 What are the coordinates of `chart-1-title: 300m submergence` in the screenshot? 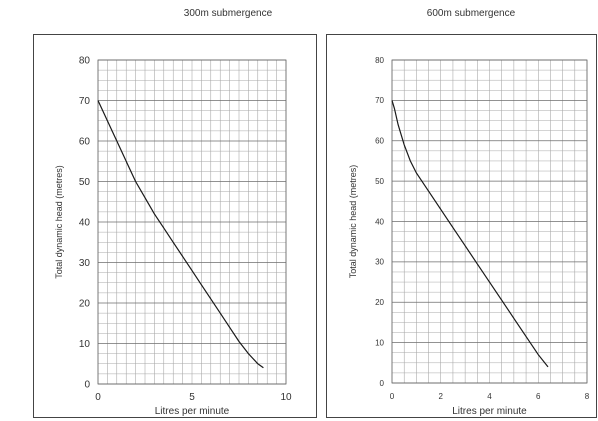 It's located at (228, 13).